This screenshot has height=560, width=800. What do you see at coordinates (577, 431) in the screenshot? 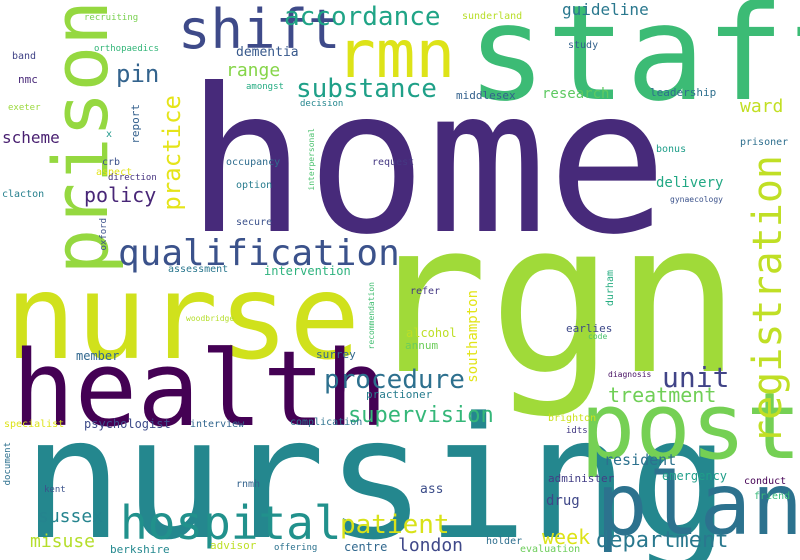
I see `word-idts: idts` at bounding box center [577, 431].